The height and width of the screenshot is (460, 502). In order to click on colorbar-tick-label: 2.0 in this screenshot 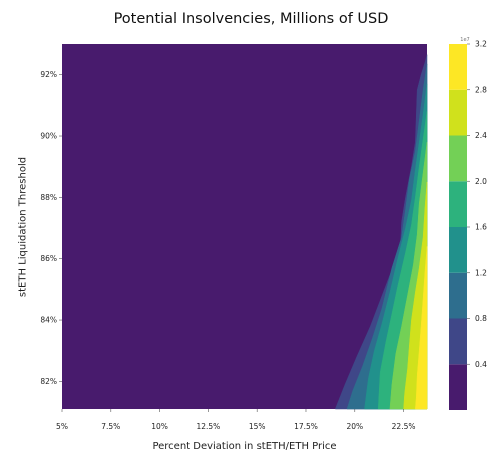, I will do `click(481, 181)`.